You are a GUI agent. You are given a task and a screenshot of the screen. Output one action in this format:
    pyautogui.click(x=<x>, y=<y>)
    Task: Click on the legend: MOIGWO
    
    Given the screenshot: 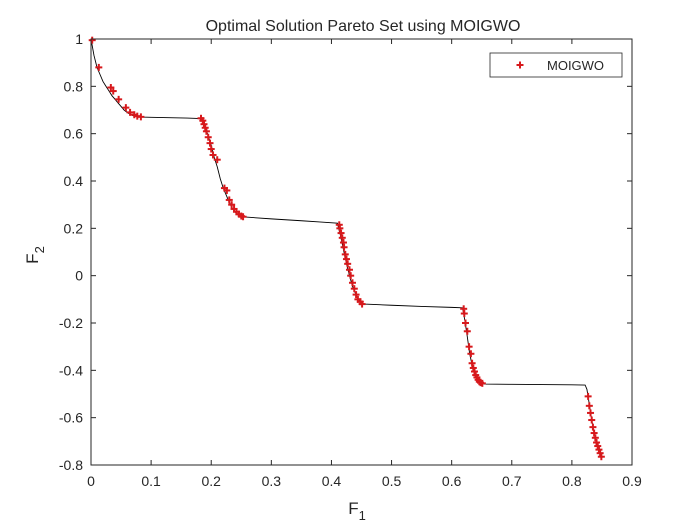 What is the action you would take?
    pyautogui.click(x=556, y=65)
    